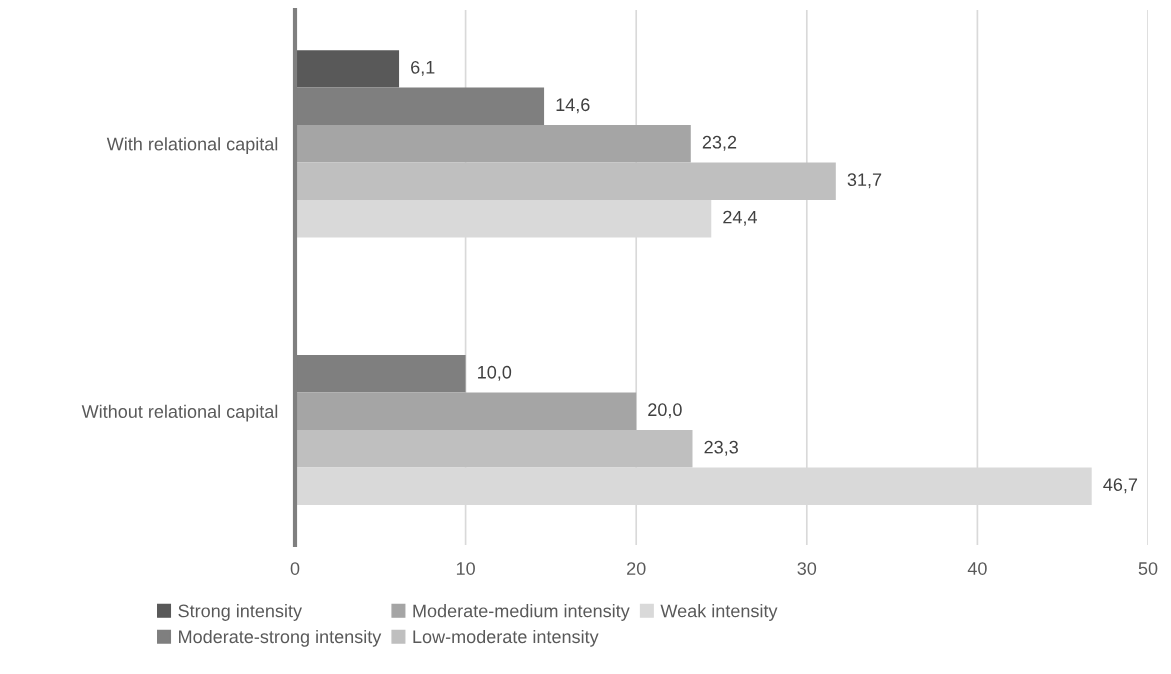  Describe the element at coordinates (1148, 568) in the screenshot. I see `x-tick-label: 50` at that location.